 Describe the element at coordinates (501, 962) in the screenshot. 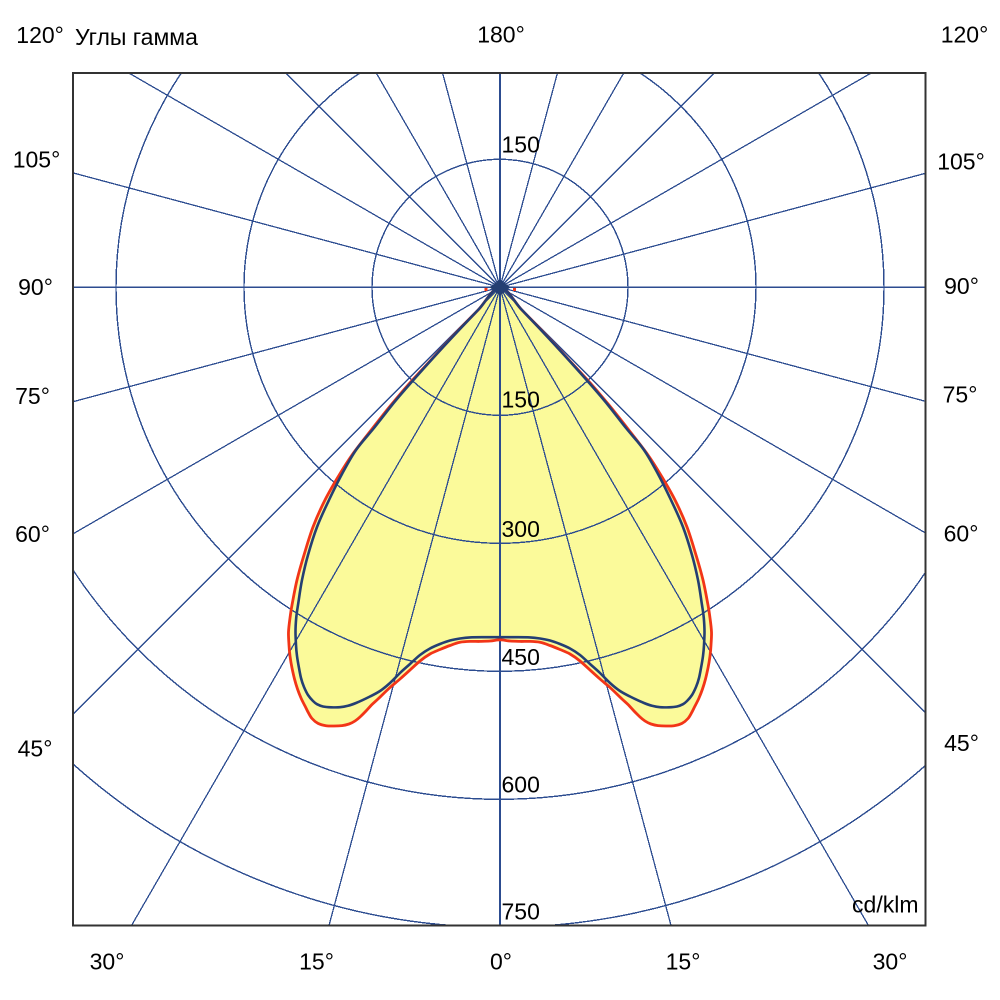

I see `svg-text: 0°` at that location.